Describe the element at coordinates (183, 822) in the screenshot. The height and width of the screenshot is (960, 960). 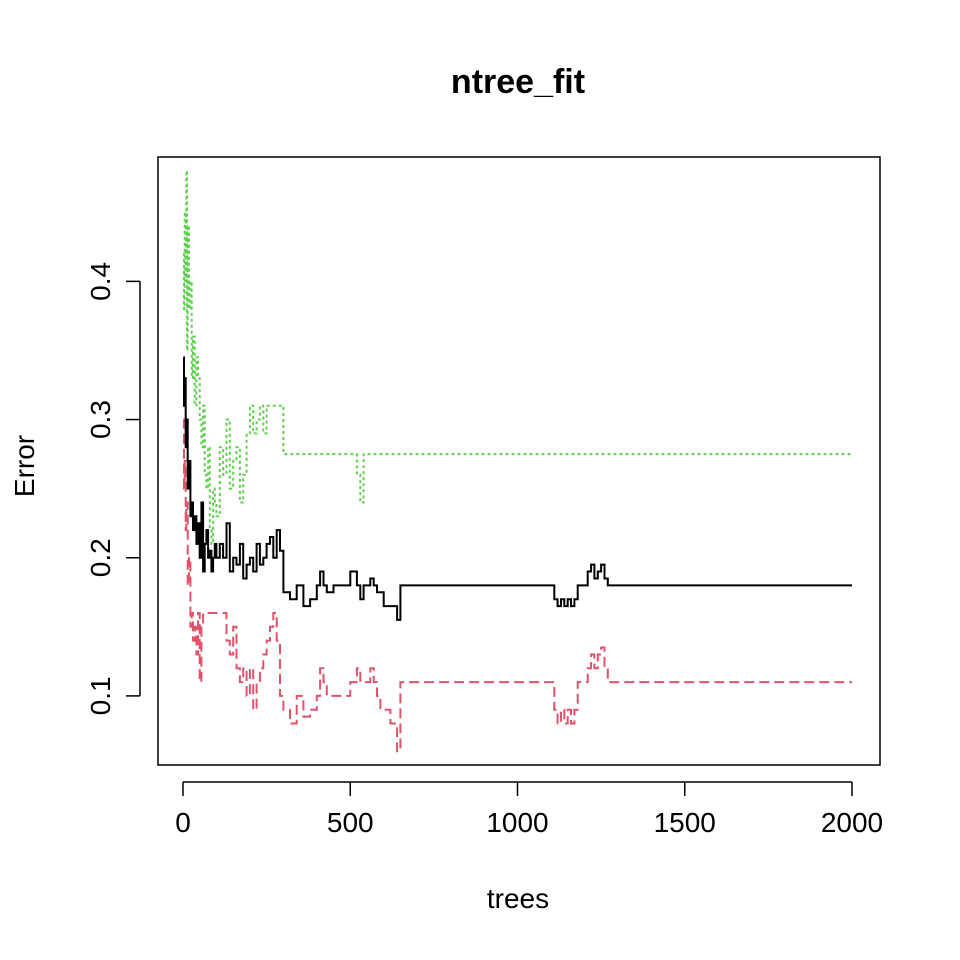
I see `x-tick-label: 0` at that location.